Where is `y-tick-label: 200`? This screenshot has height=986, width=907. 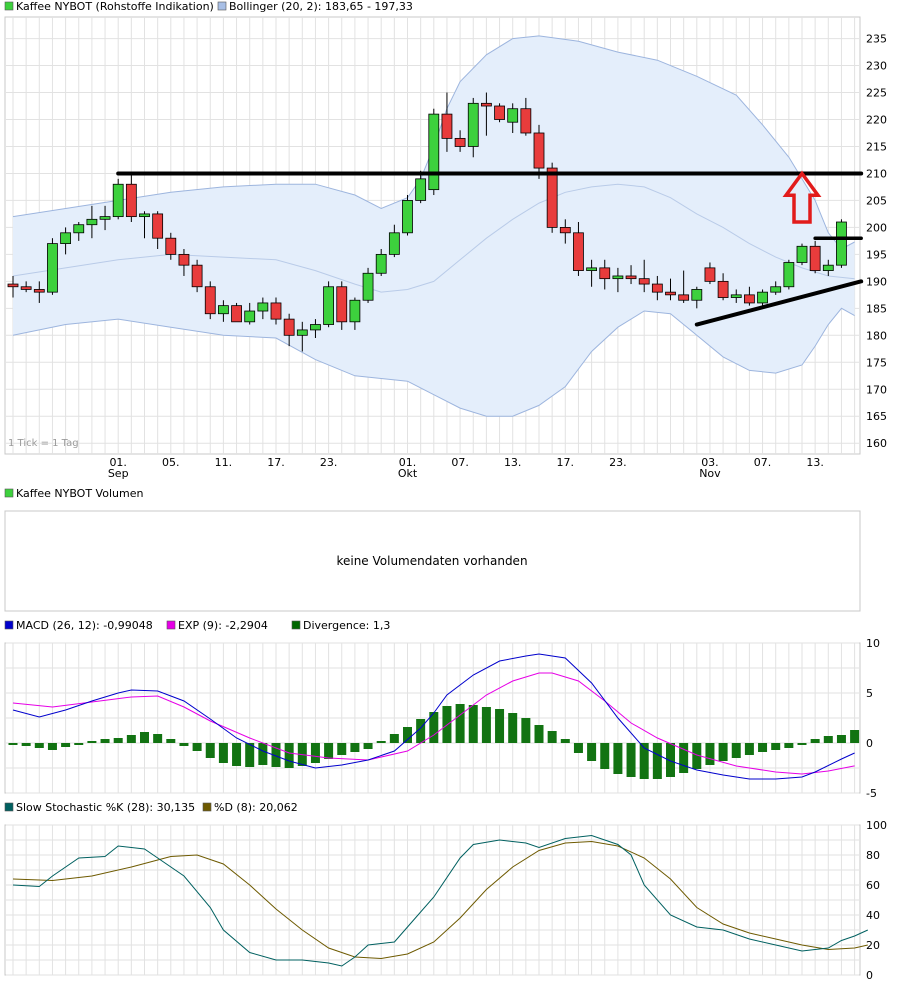
y-tick-label: 200 is located at coordinates (876, 227).